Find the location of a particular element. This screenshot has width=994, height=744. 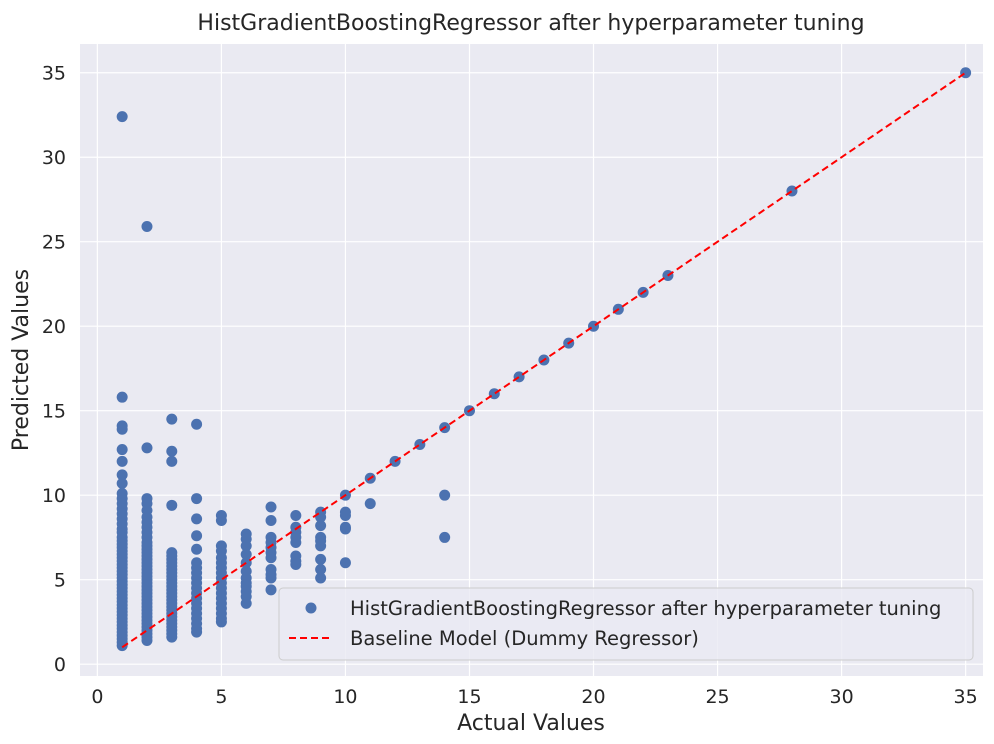

x-tick-label: 5 is located at coordinates (221, 697).